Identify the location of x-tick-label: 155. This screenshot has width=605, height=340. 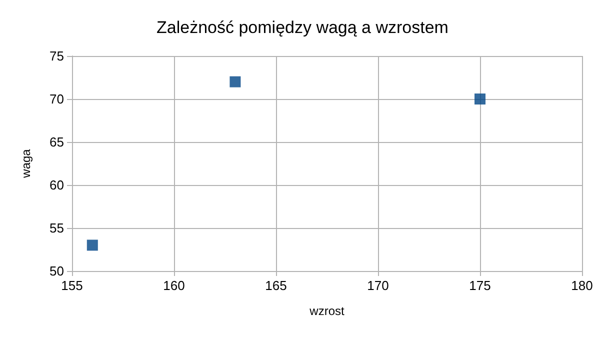
(72, 285).